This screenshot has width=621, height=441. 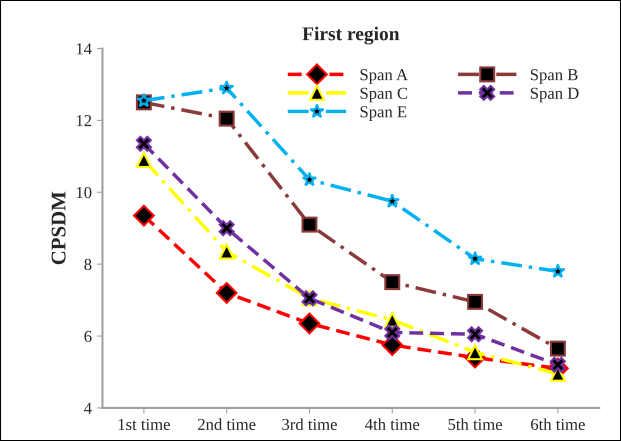 I want to click on y-tick-label: 4, so click(x=88, y=408).